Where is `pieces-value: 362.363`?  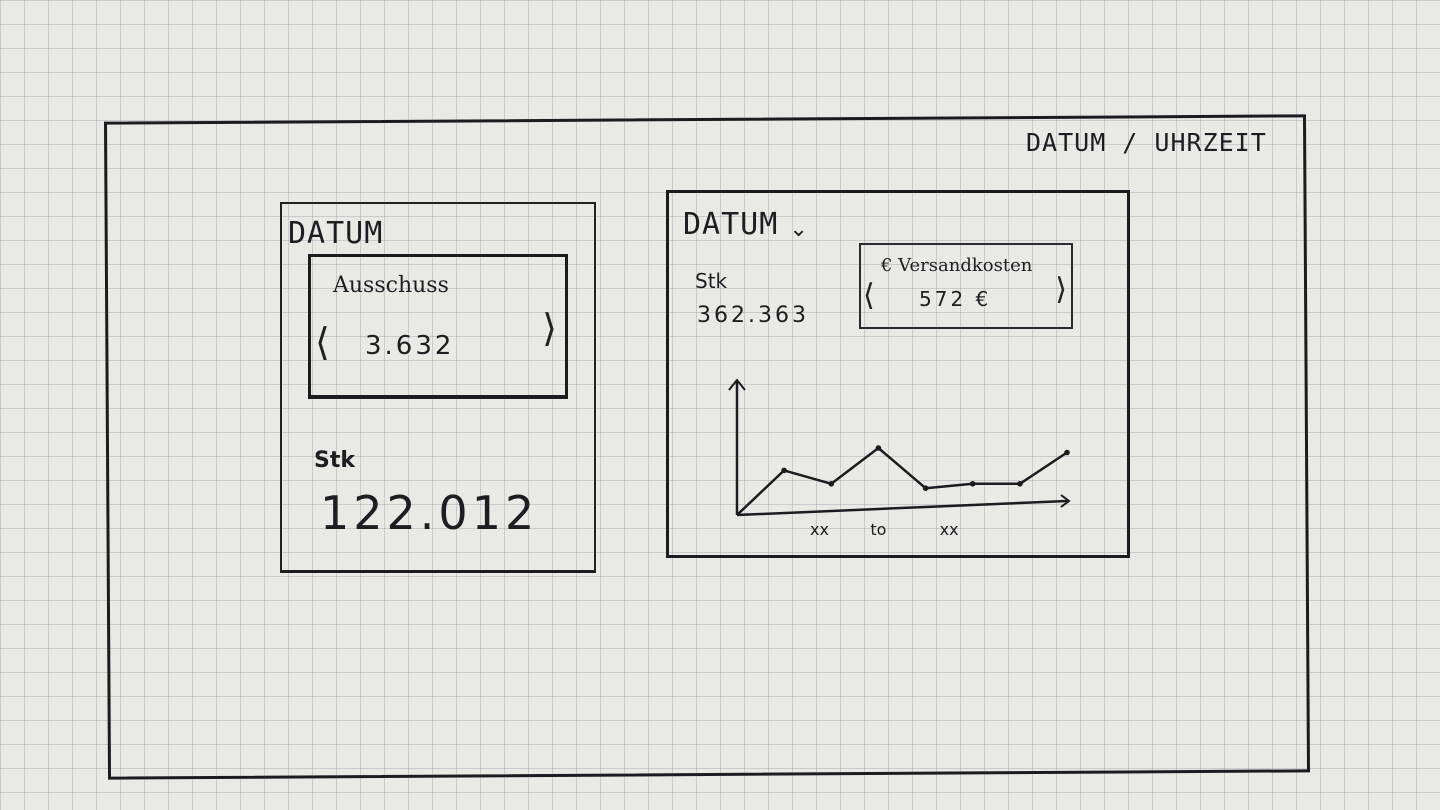
pieces-value: 362.363 is located at coordinates (753, 315).